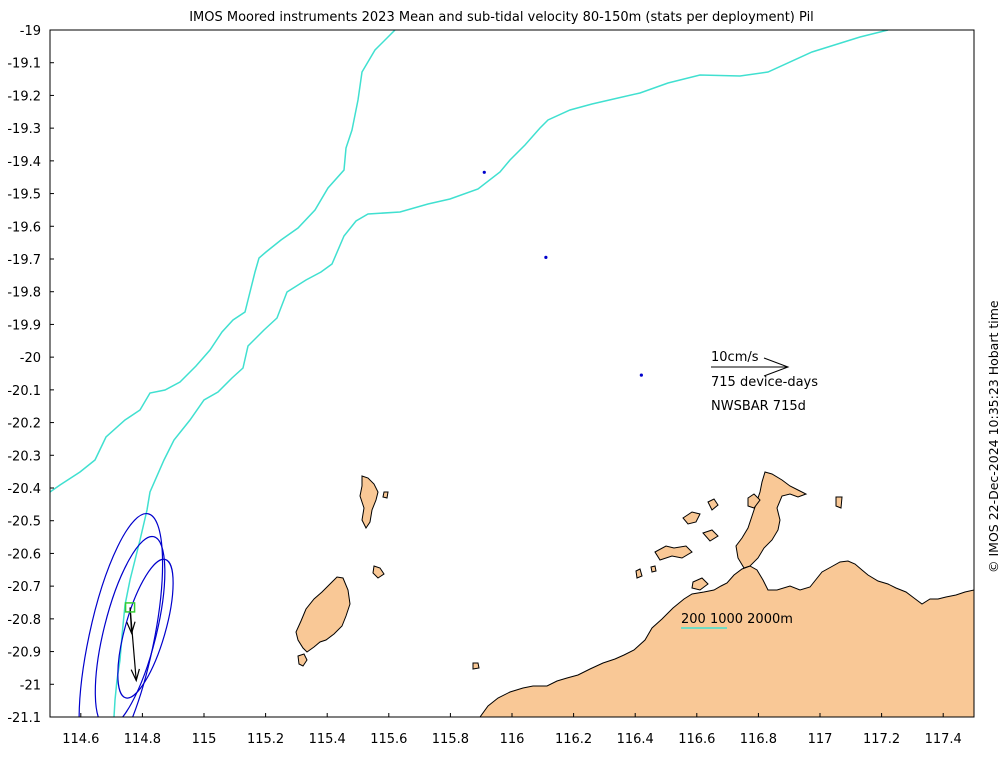 This screenshot has height=760, width=1003. I want to click on island-rosemary, so click(673, 553).